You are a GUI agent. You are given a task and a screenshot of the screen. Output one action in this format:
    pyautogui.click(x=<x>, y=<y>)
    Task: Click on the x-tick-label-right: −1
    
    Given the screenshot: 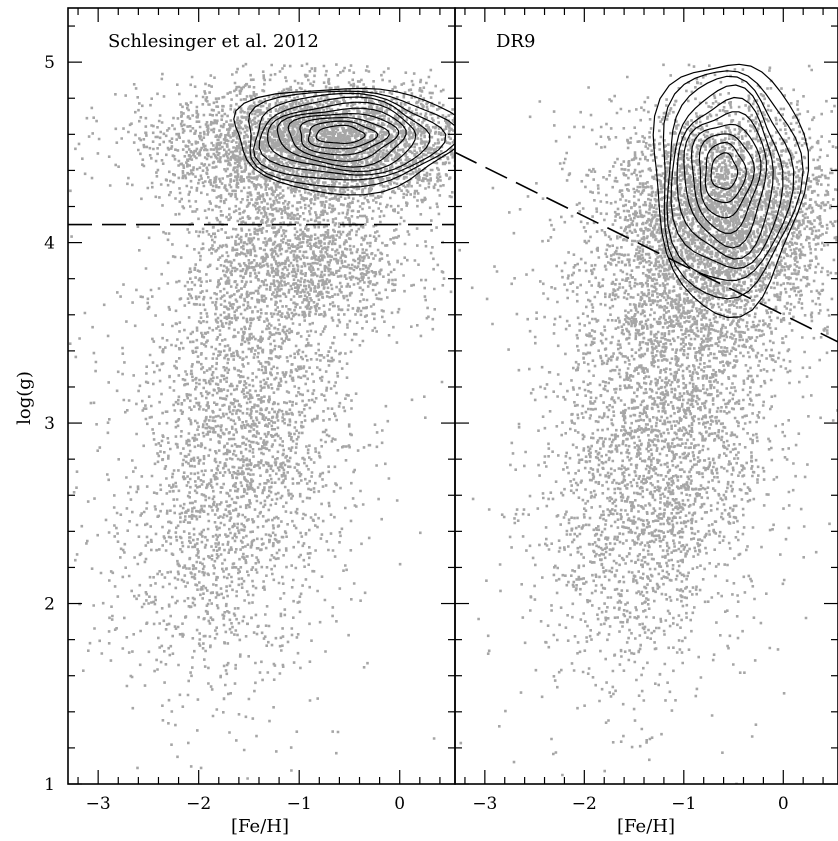 What is the action you would take?
    pyautogui.click(x=683, y=804)
    